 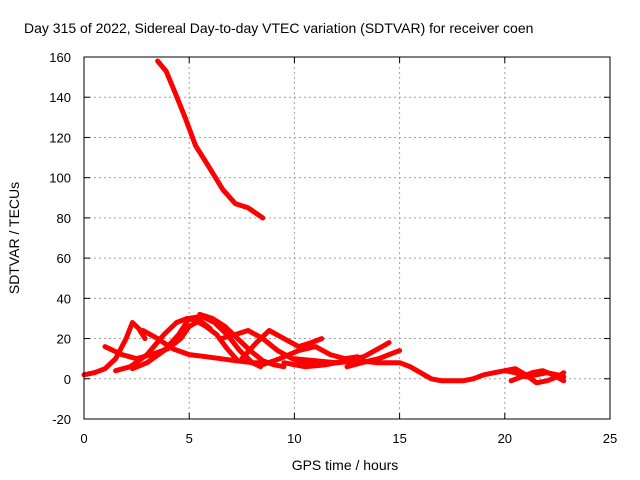 I want to click on x-tick-label: 20, so click(x=505, y=438).